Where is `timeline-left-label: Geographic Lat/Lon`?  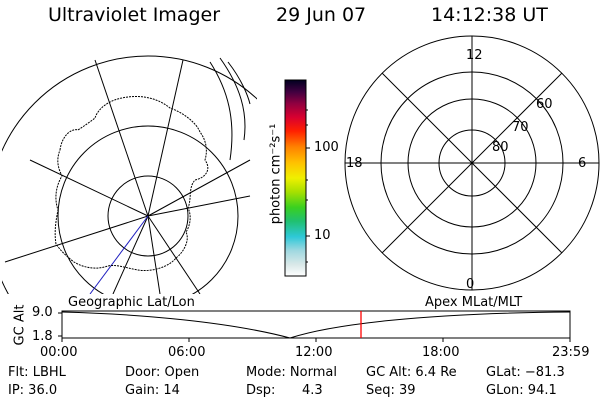 timeline-left-label: Geographic Lat/Lon is located at coordinates (131, 302).